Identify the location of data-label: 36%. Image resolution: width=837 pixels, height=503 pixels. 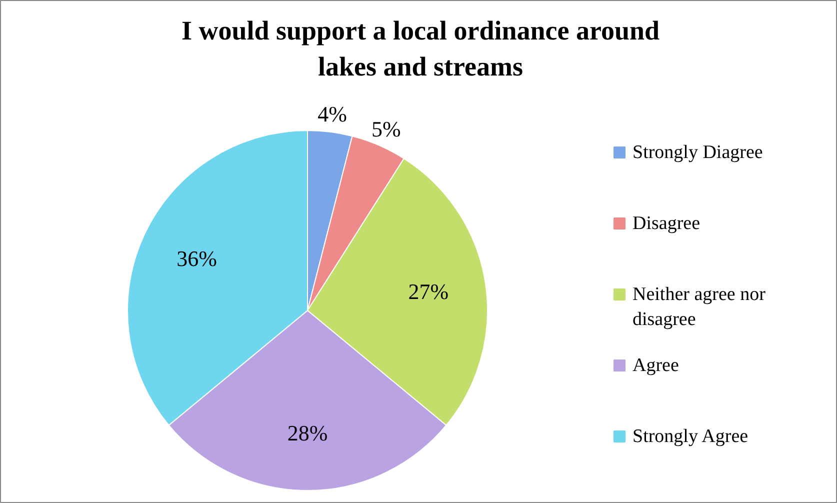
(196, 258).